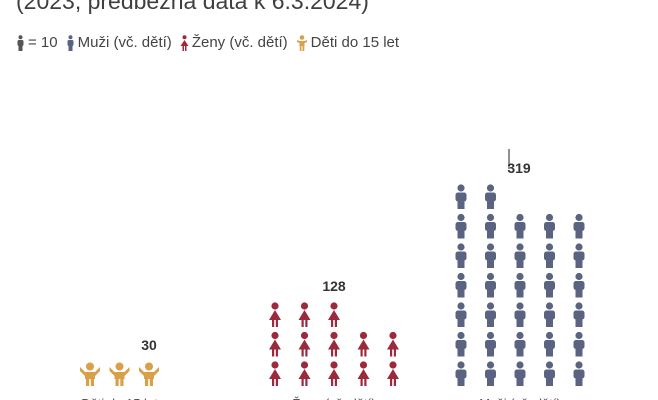 This screenshot has height=400, width=658. I want to click on value-label: 128, so click(334, 286).